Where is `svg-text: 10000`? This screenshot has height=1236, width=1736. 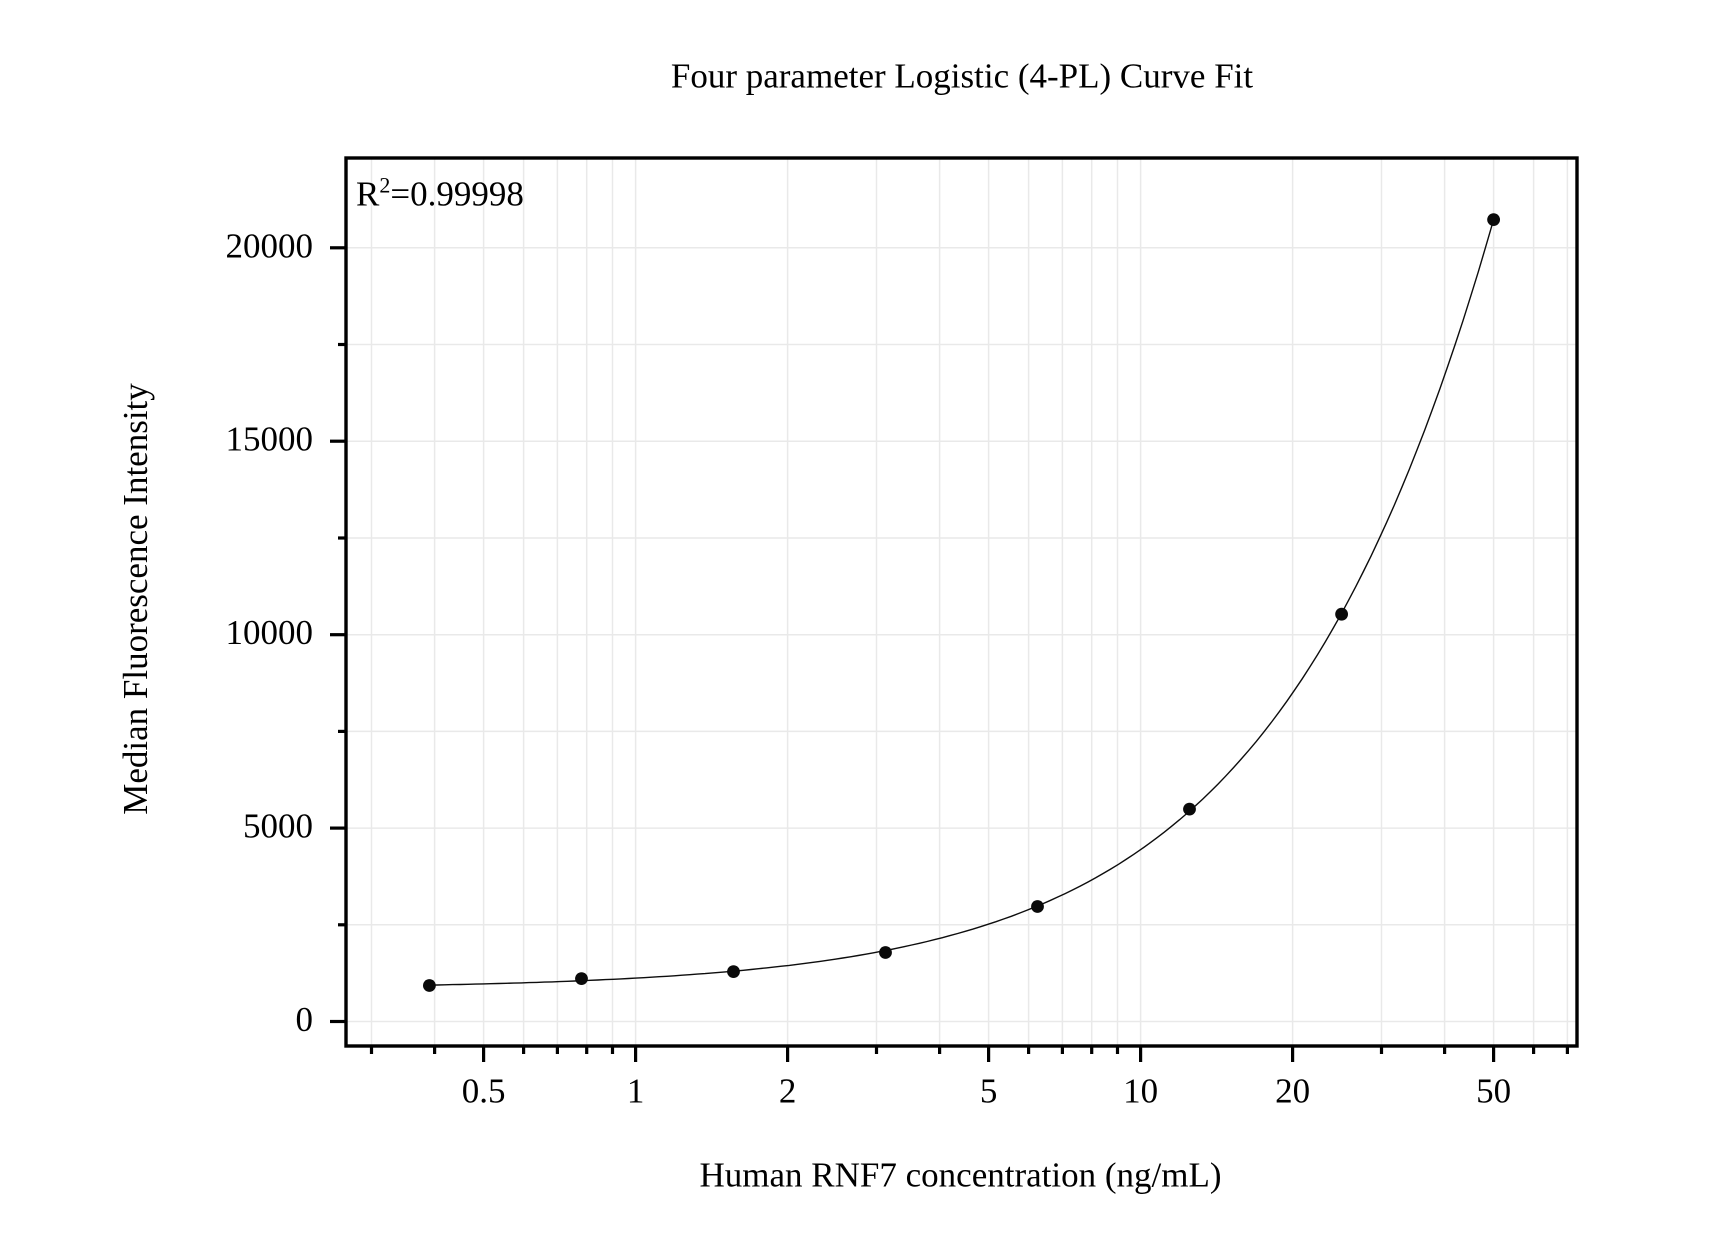 svg-text: 10000 is located at coordinates (270, 632).